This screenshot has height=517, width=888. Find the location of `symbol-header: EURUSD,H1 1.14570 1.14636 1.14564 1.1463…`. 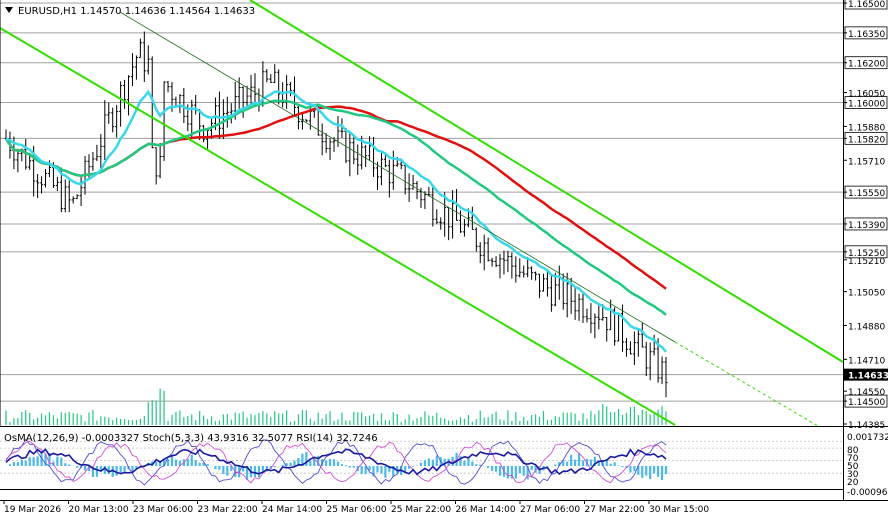

symbol-header: EURUSD,H1 1.14570 1.14636 1.14564 1.1463… is located at coordinates (136, 11).